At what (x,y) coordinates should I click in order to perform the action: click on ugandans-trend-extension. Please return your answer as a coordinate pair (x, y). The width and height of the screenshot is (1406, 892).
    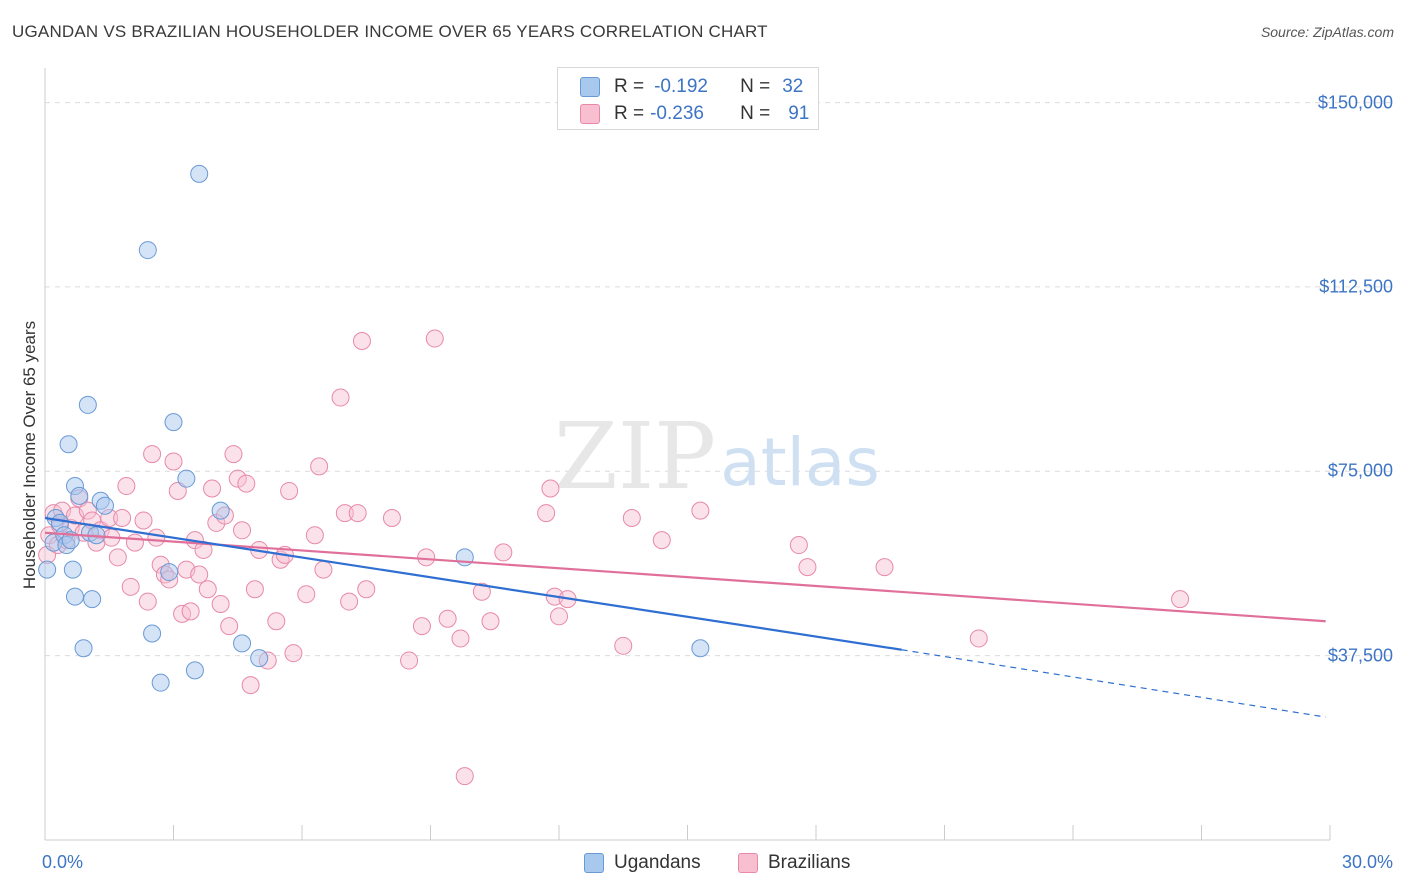
    Looking at the image, I should click on (1113, 683).